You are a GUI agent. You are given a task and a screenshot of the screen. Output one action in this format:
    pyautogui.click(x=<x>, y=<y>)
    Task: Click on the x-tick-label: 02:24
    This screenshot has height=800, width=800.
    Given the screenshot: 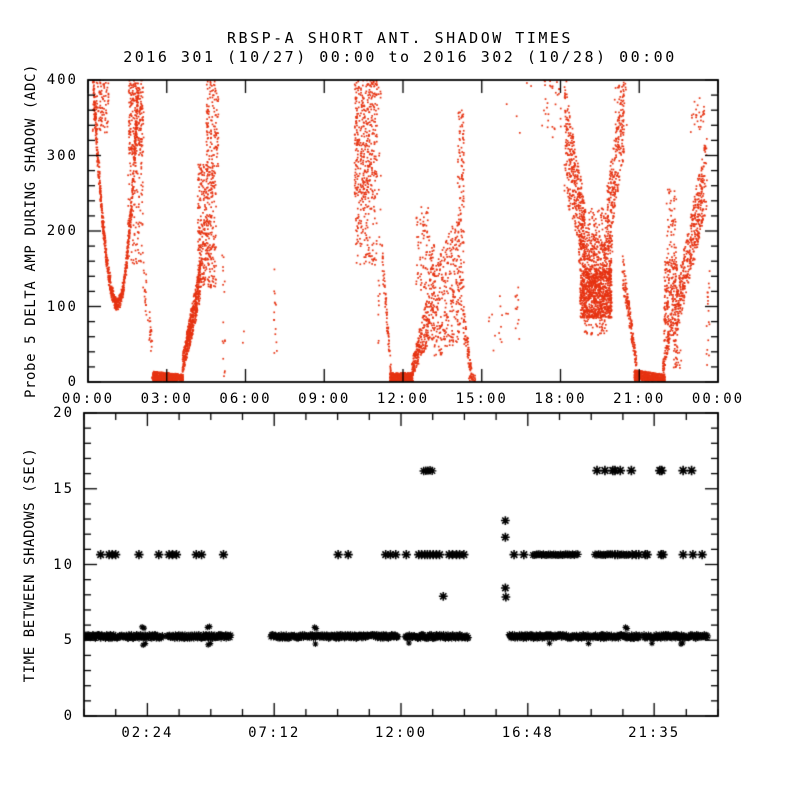 What is the action you would take?
    pyautogui.click(x=147, y=733)
    